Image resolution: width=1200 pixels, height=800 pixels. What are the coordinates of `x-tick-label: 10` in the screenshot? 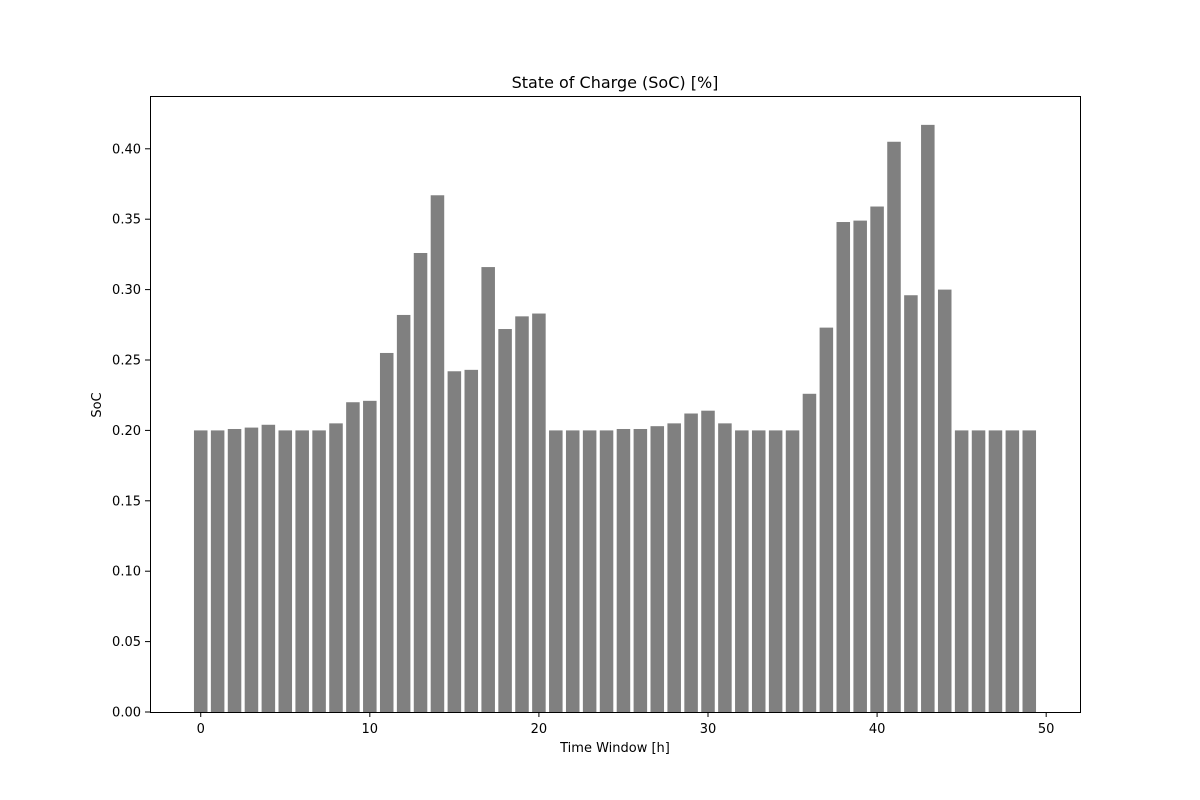 It's located at (370, 729).